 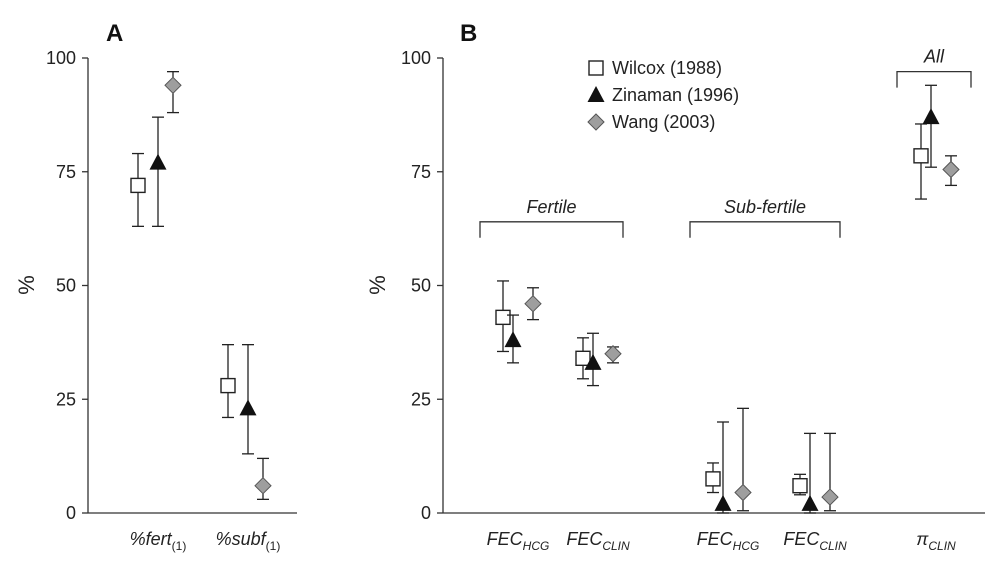 I want to click on panel-a-y-ticks: 0 25 50 75 100, so click(x=67, y=285).